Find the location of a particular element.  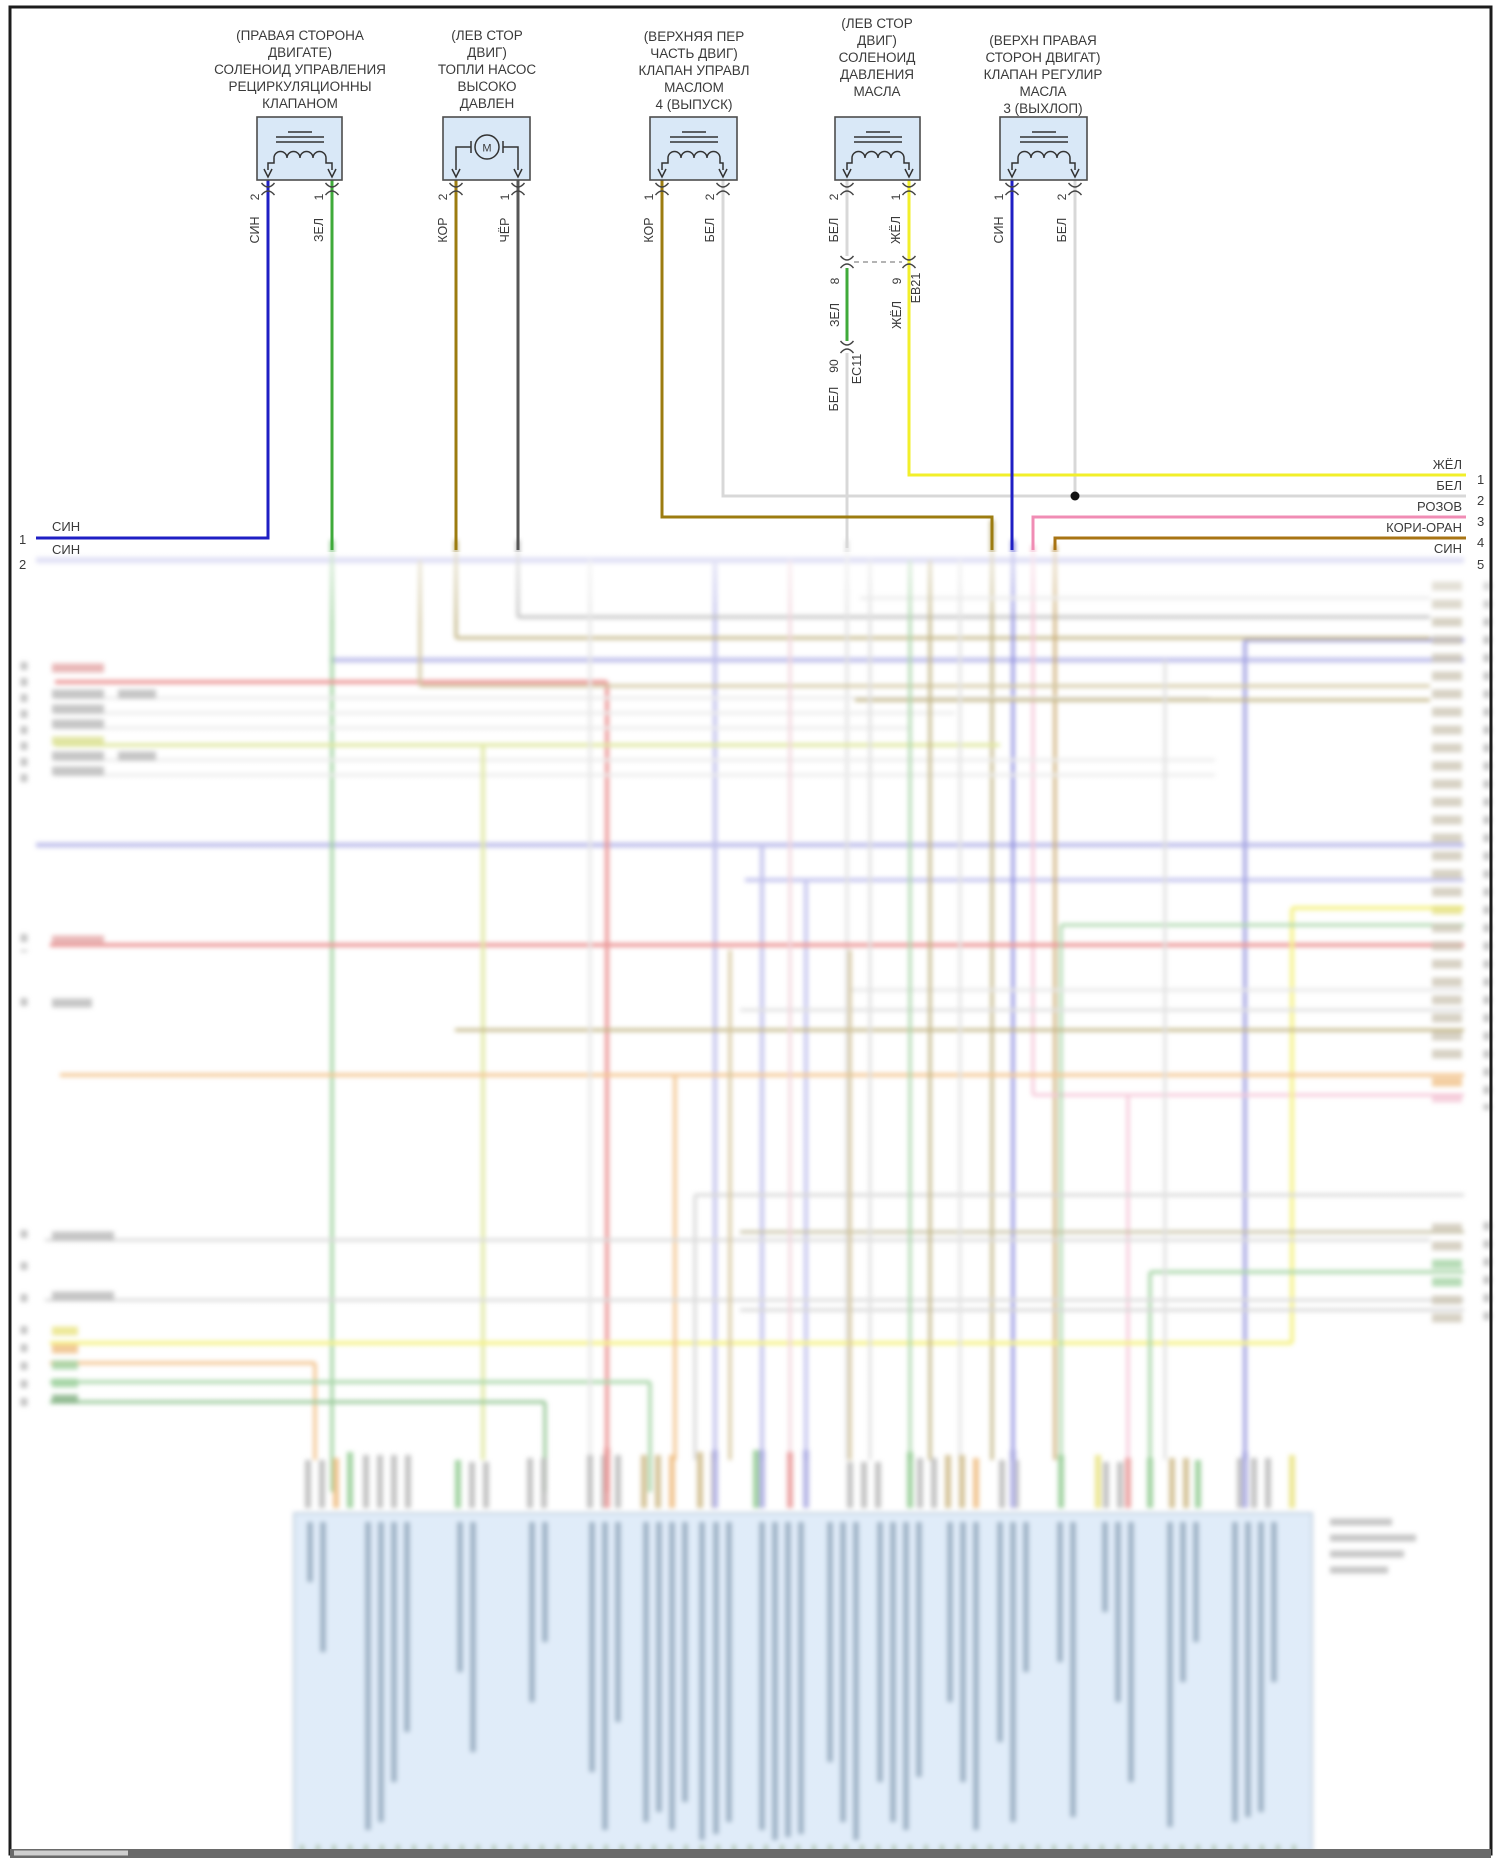

svg-text: ТОПЛИ НАСОС is located at coordinates (487, 69).